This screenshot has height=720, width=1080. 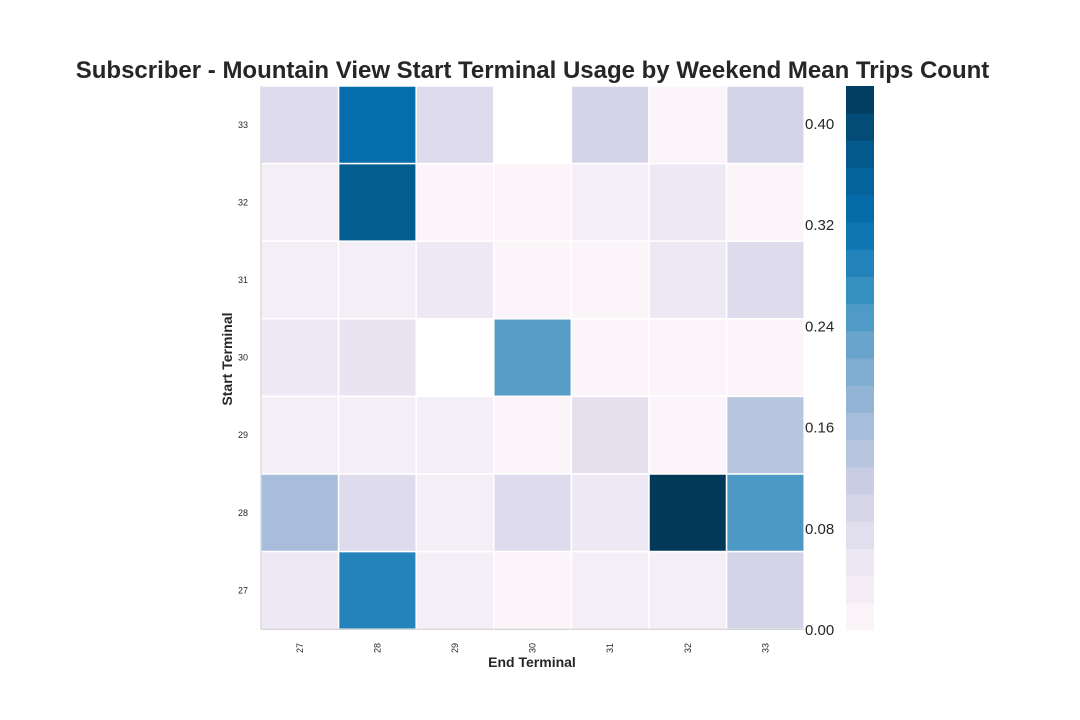 What do you see at coordinates (688, 648) in the screenshot?
I see `x-tick-label: 32` at bounding box center [688, 648].